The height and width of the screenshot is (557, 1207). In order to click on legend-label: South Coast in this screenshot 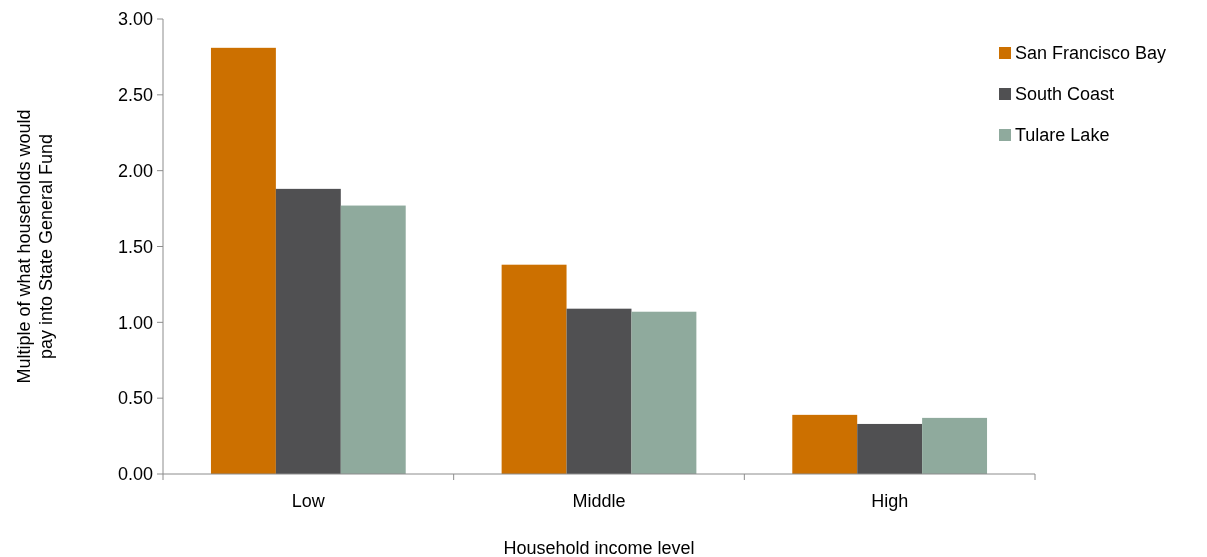, I will do `click(1065, 94)`.